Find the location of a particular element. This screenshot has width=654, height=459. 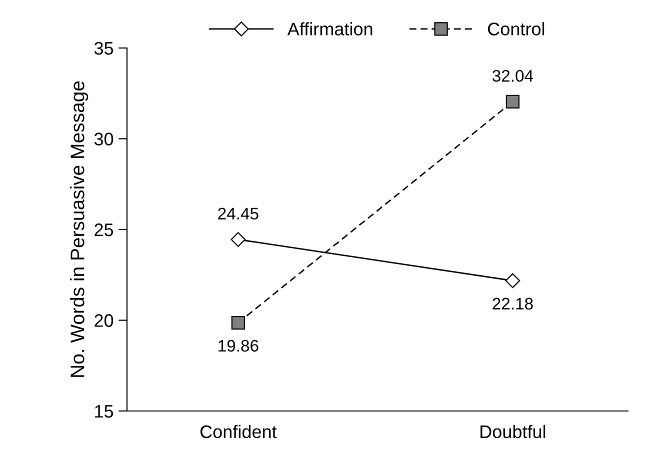

x-tick-label: Doubtful is located at coordinates (513, 431).